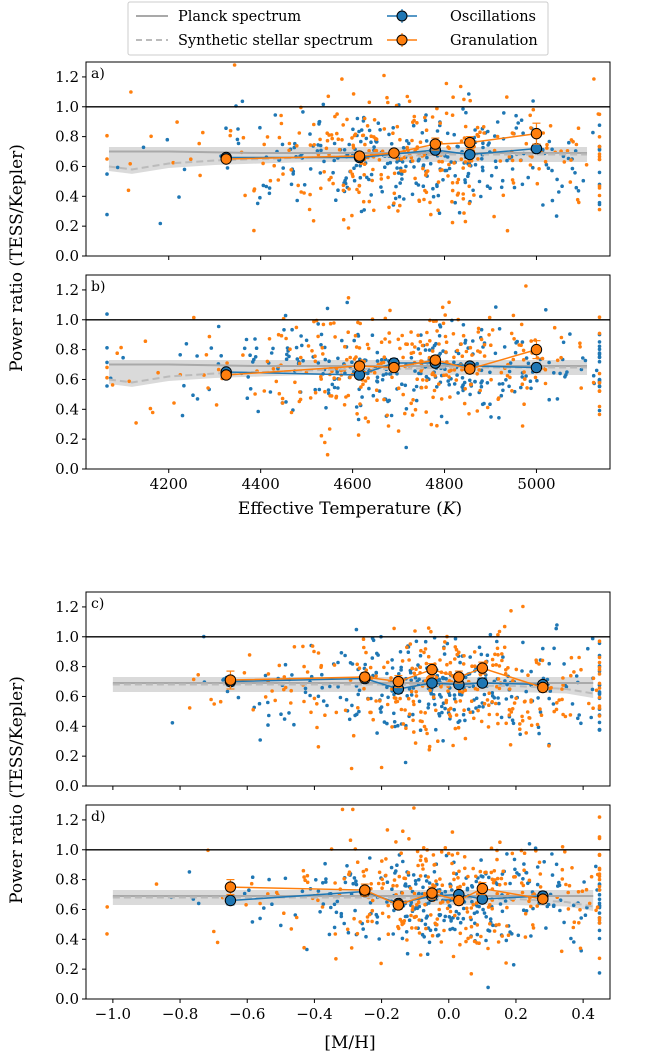 This screenshot has width=645, height=1055. I want to click on binned-line-granulation, so click(381, 362).